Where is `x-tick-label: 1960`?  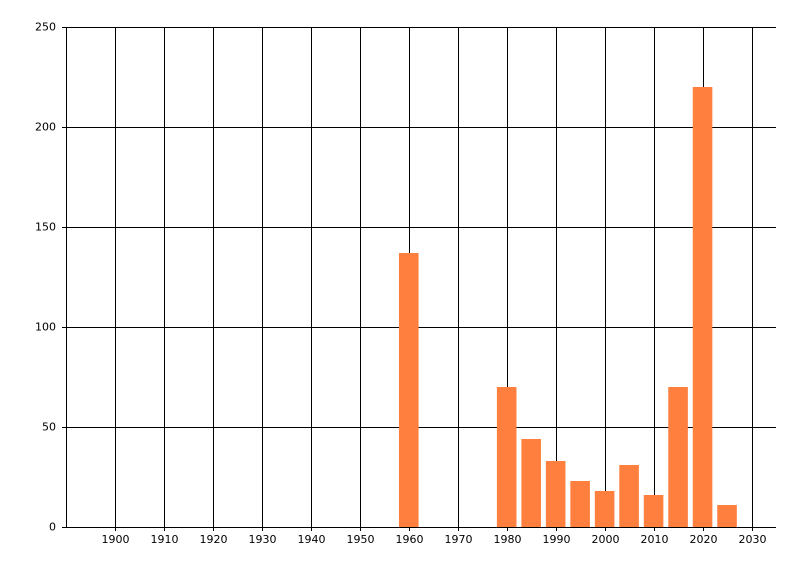
x-tick-label: 1960 is located at coordinates (410, 539).